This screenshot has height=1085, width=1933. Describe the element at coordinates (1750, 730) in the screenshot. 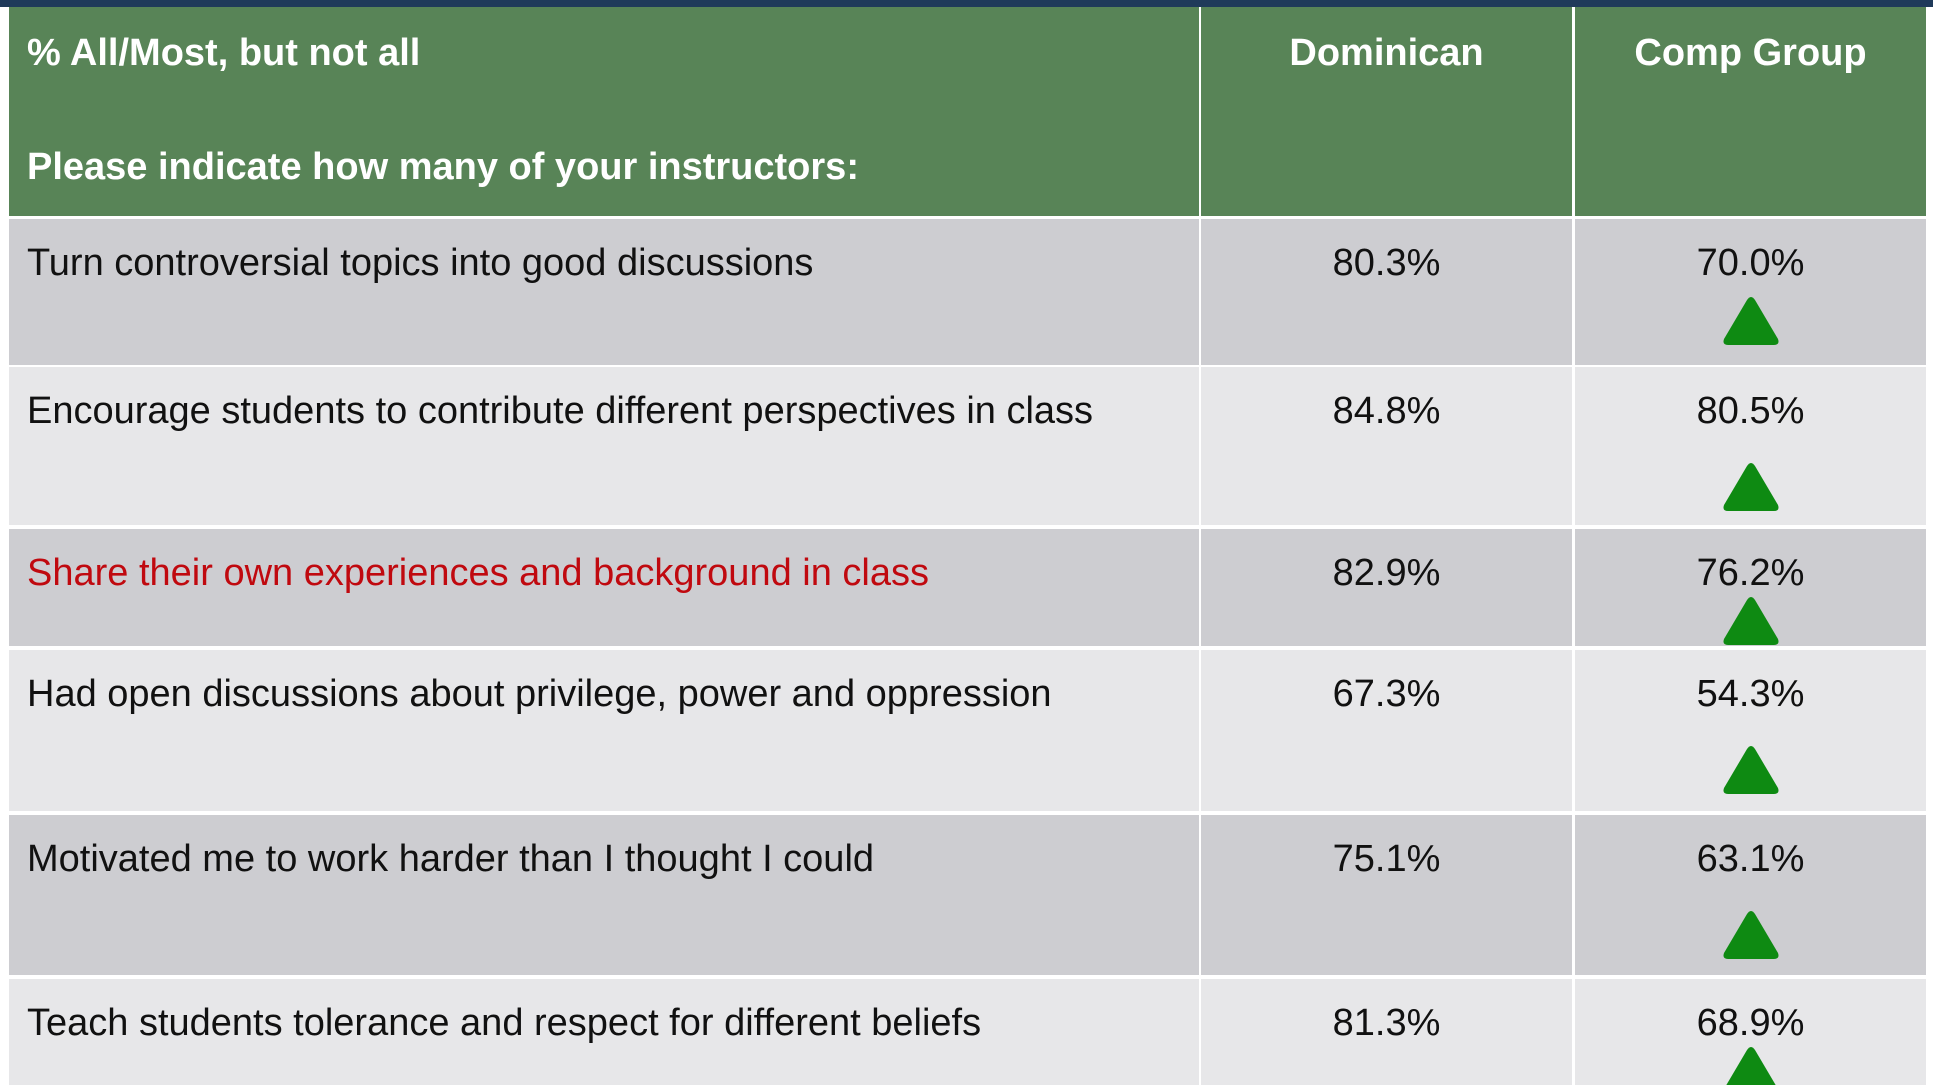

I see `value-cell: 54.3%` at that location.